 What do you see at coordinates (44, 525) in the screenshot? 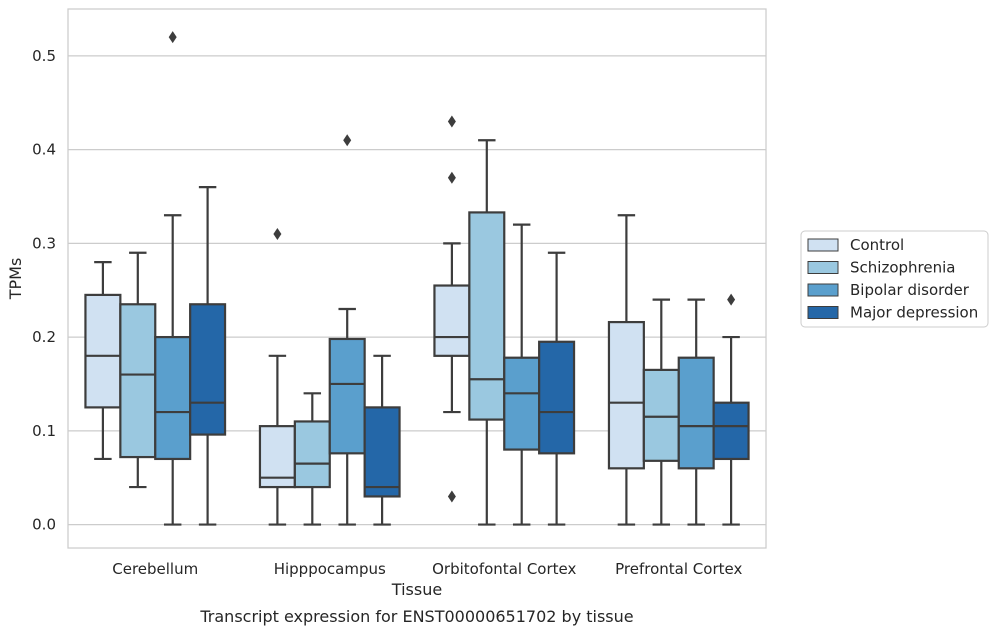
I see `y-tick-label: 0.0` at bounding box center [44, 525].